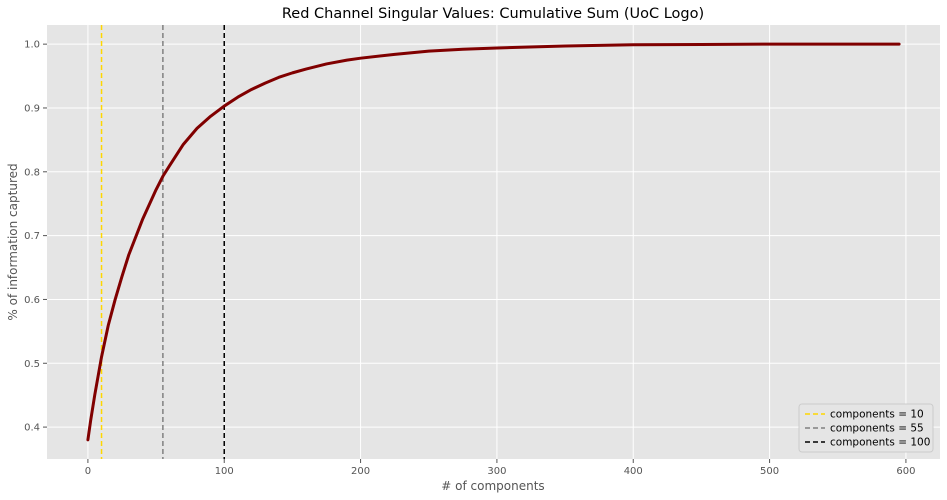 Image resolution: width=947 pixels, height=500 pixels. I want to click on x-tick-label: 200, so click(360, 471).